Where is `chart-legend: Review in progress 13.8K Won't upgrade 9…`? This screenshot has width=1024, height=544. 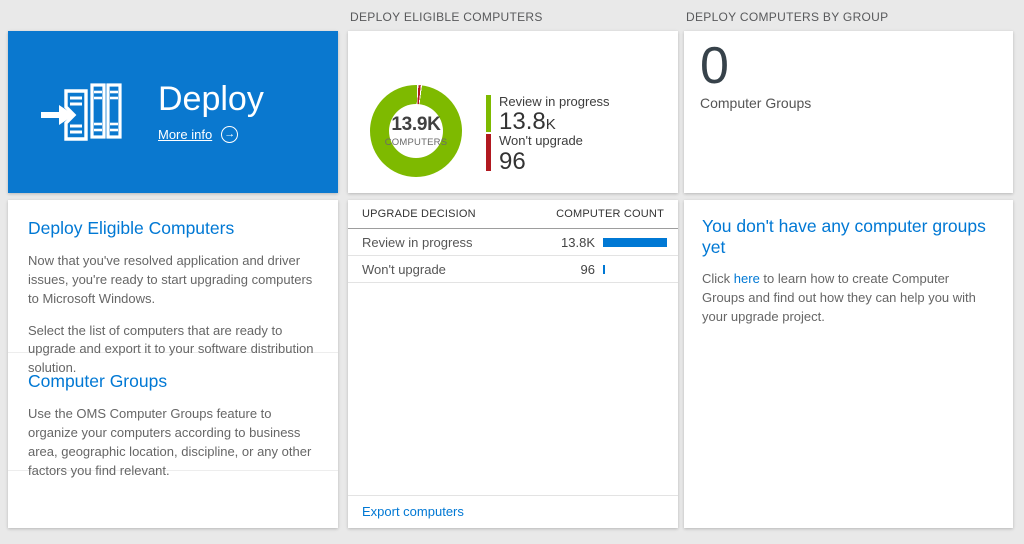 chart-legend: Review in progress 13.8K Won't upgrade 9… is located at coordinates (548, 134).